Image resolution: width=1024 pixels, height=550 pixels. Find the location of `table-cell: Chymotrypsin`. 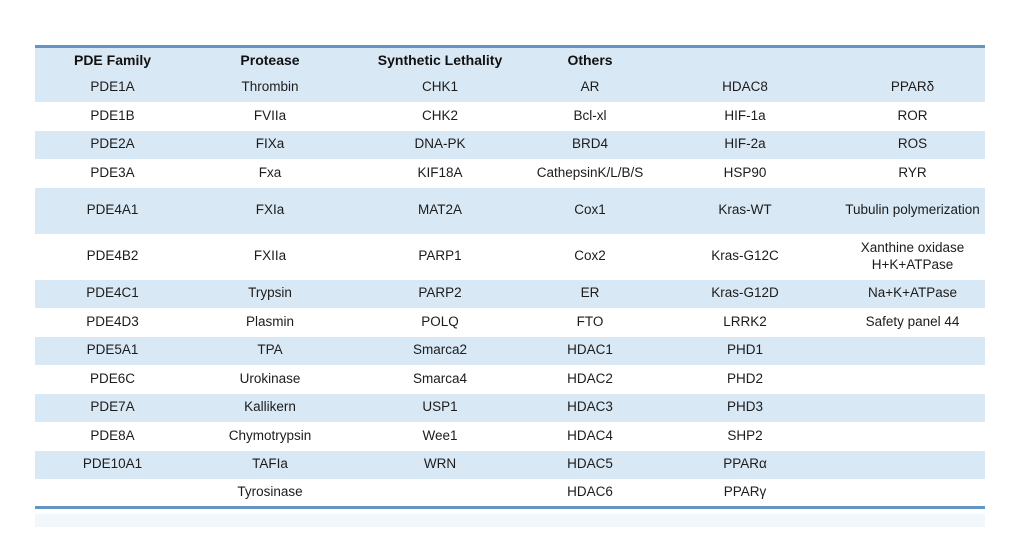

table-cell: Chymotrypsin is located at coordinates (270, 435).